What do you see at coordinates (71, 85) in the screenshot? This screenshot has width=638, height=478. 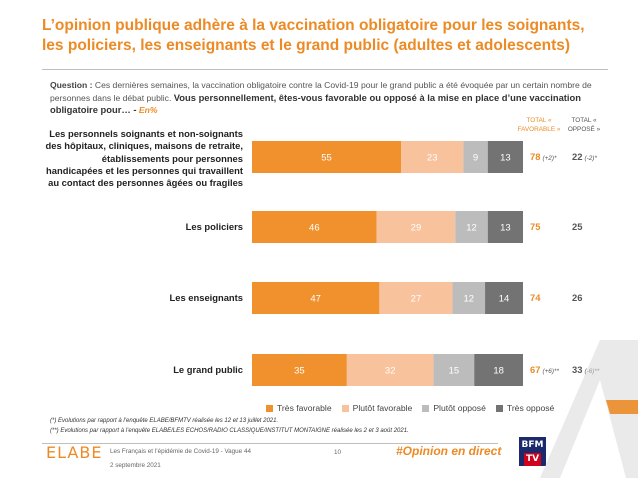 I see `question-label: Question :` at bounding box center [71, 85].